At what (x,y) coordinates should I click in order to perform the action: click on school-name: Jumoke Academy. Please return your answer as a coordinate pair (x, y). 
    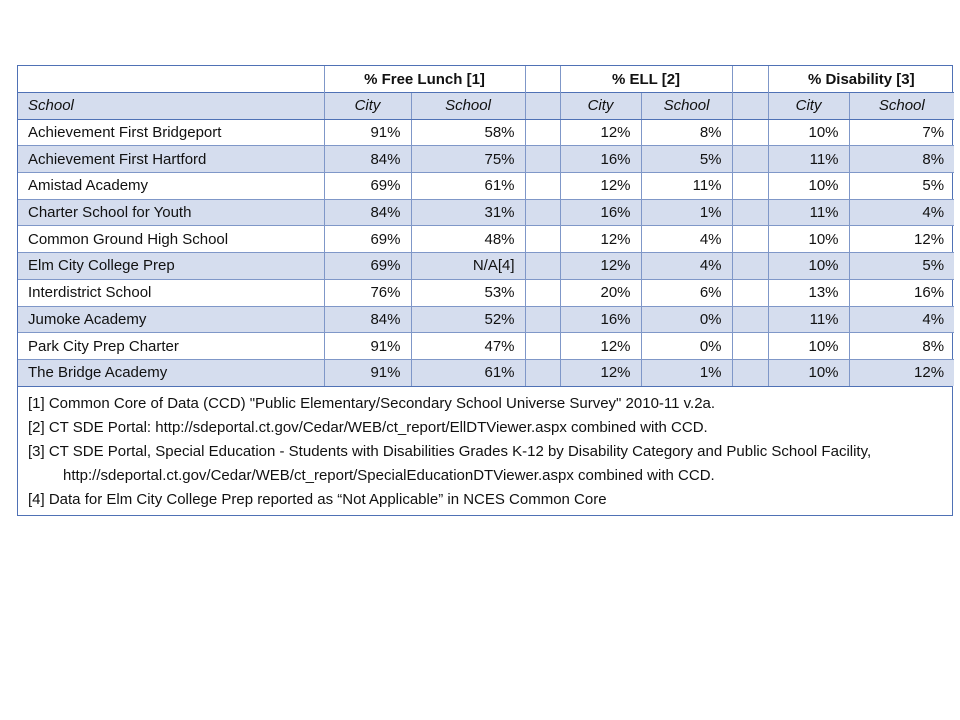
    Looking at the image, I should click on (171, 319).